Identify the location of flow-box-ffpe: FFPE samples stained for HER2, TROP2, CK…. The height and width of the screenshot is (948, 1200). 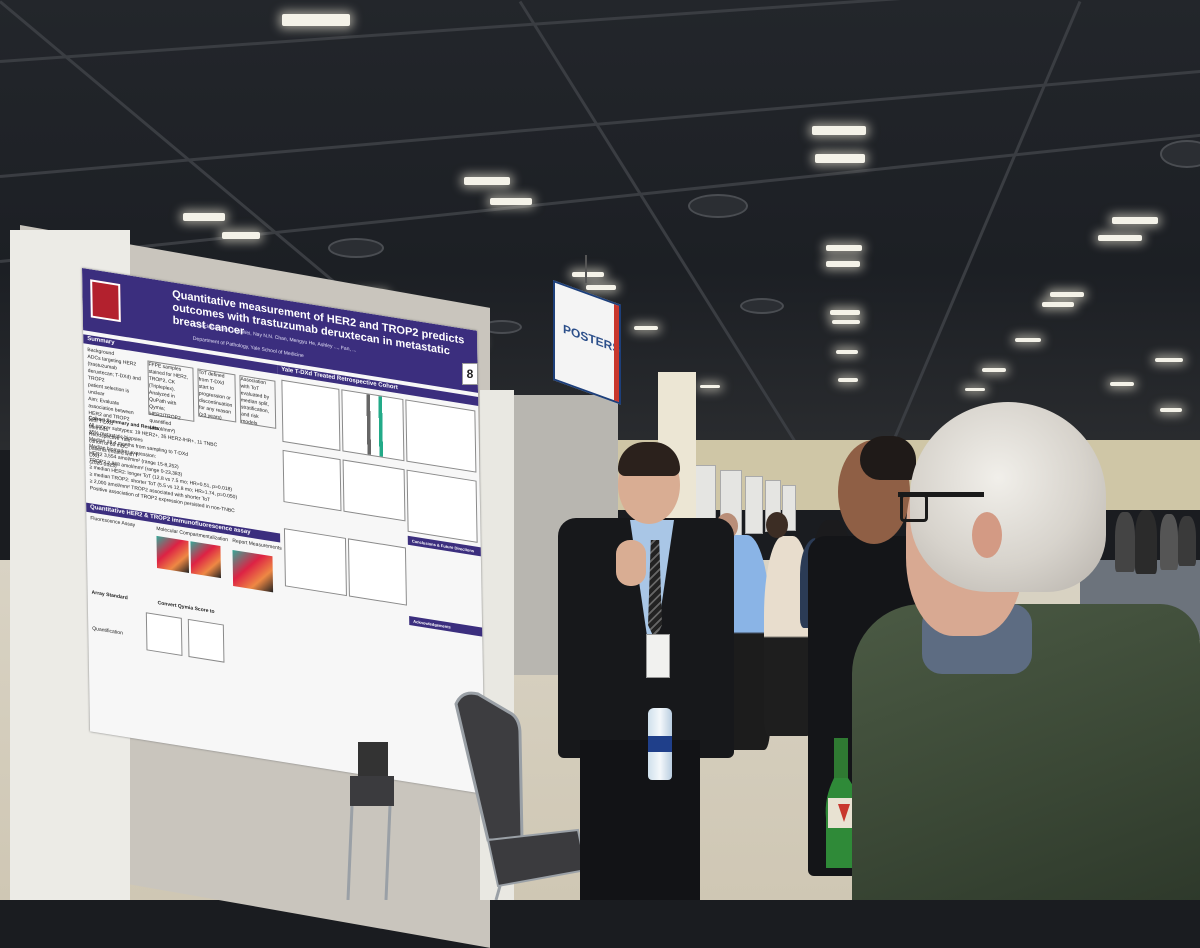
(171, 397).